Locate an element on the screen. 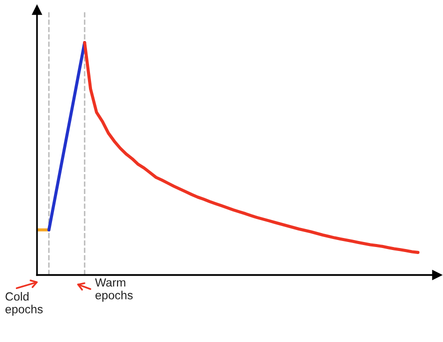  text: Warm epochs is located at coordinates (114, 290).